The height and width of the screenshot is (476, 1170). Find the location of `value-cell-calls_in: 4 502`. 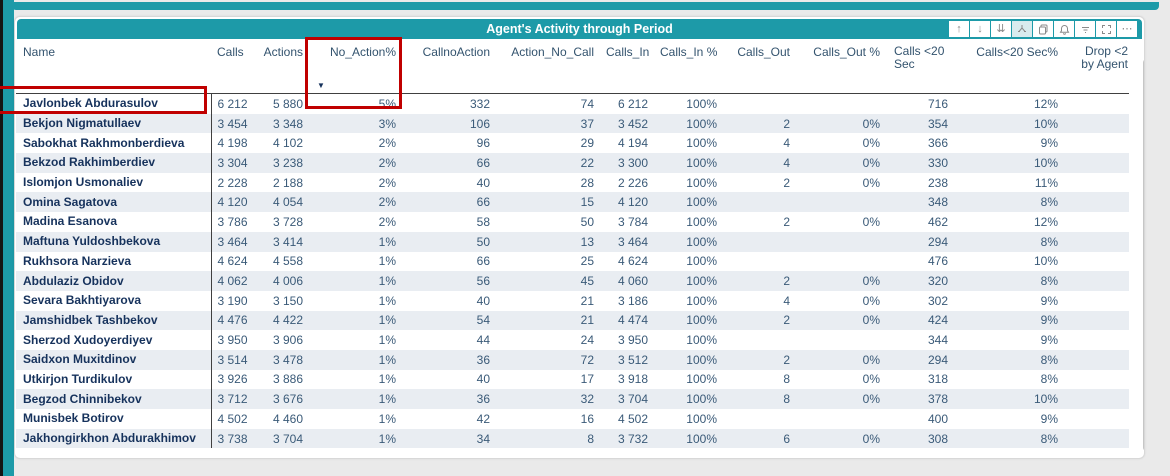

value-cell-calls_in: 4 502 is located at coordinates (632, 418).